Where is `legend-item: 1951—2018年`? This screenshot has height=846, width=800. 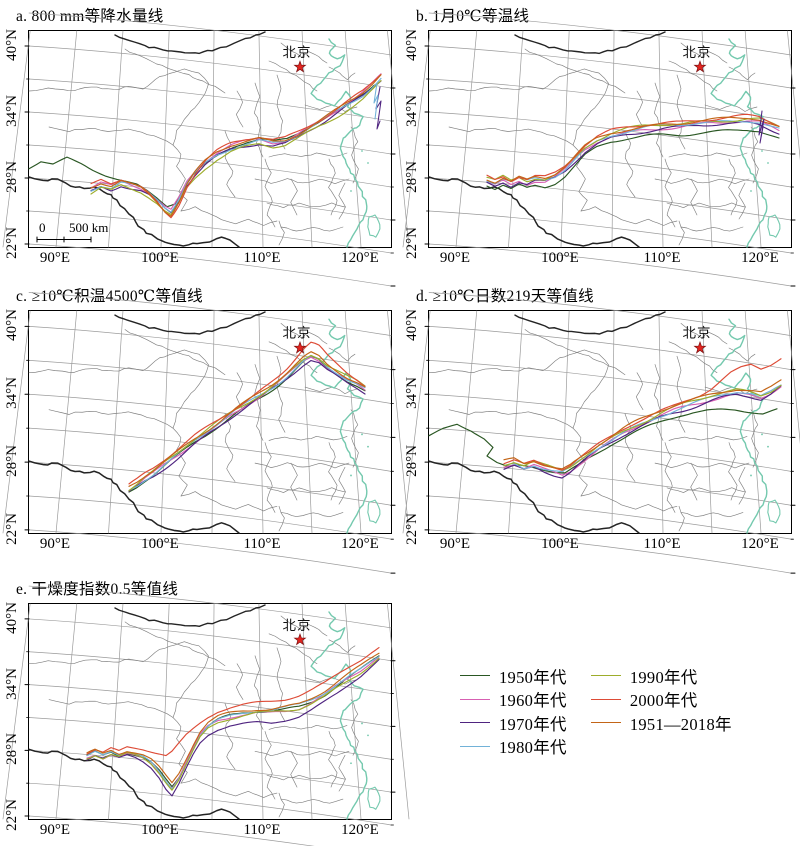
legend-item: 1951—2018年 is located at coordinates (661, 723).